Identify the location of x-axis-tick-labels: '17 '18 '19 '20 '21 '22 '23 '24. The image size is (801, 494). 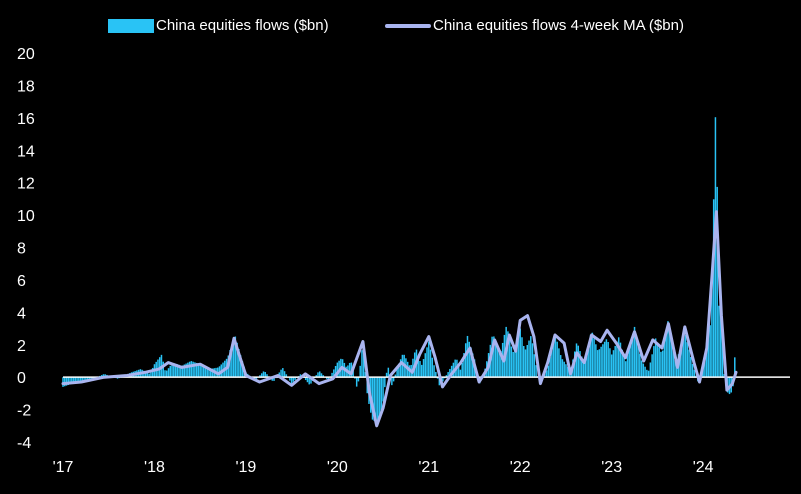
(383, 467).